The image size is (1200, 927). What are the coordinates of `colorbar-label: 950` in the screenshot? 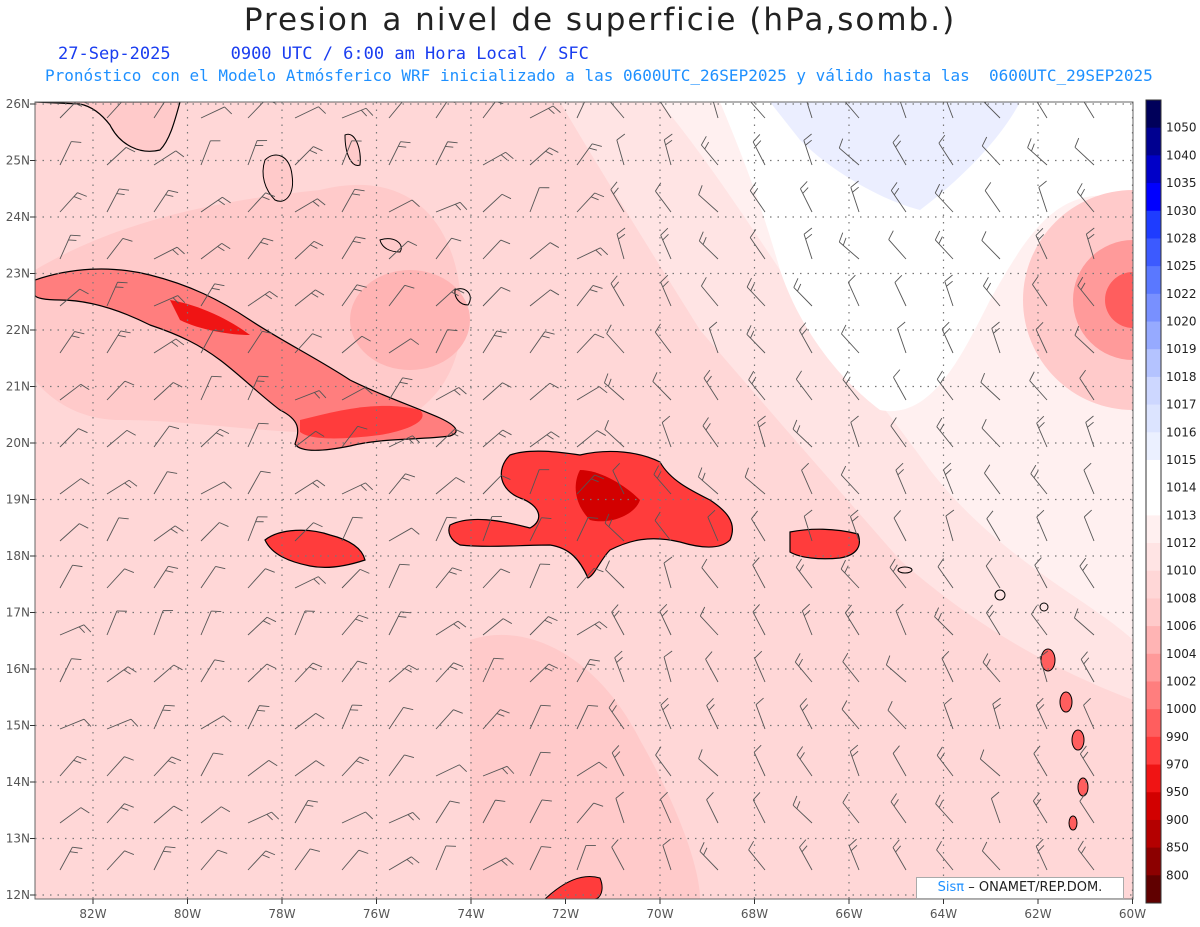 It's located at (1177, 792).